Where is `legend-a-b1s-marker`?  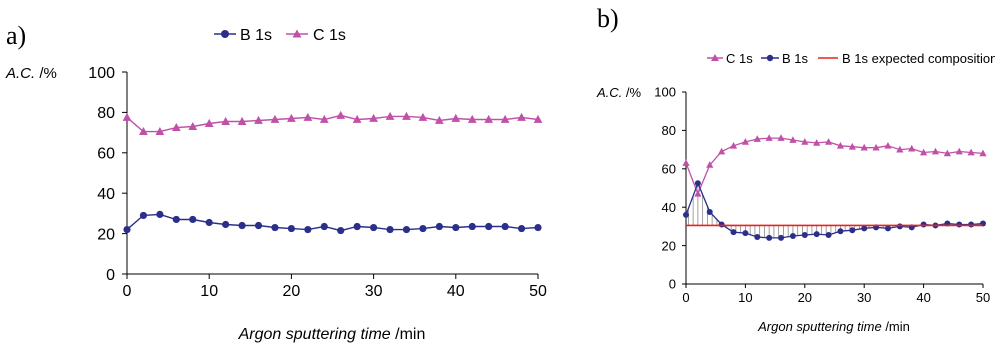 legend-a-b1s-marker is located at coordinates (225, 34).